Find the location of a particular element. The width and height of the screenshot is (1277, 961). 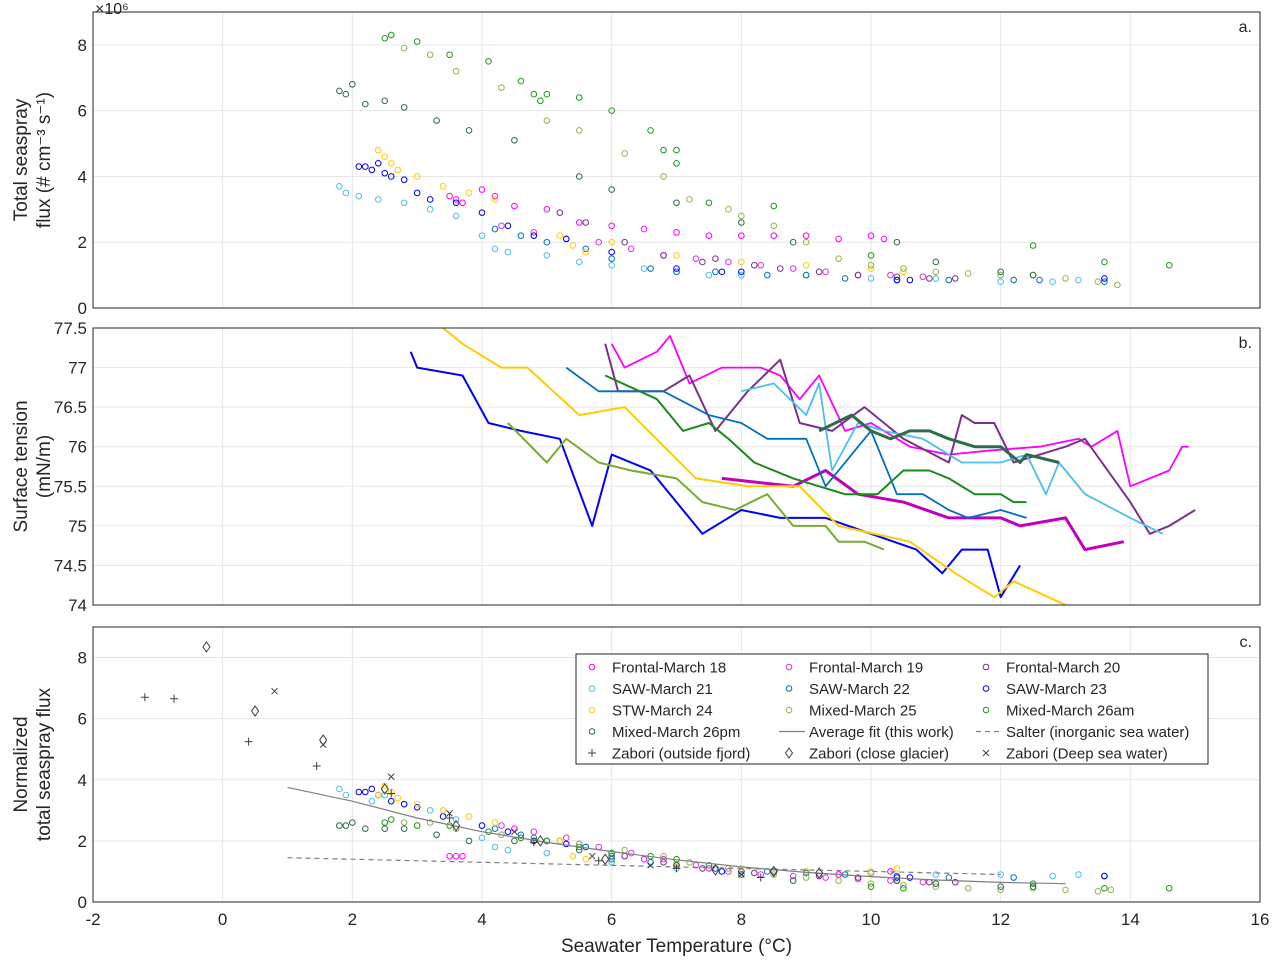

legend-label-saw-march-21: SAW-March 21 is located at coordinates (662, 689).